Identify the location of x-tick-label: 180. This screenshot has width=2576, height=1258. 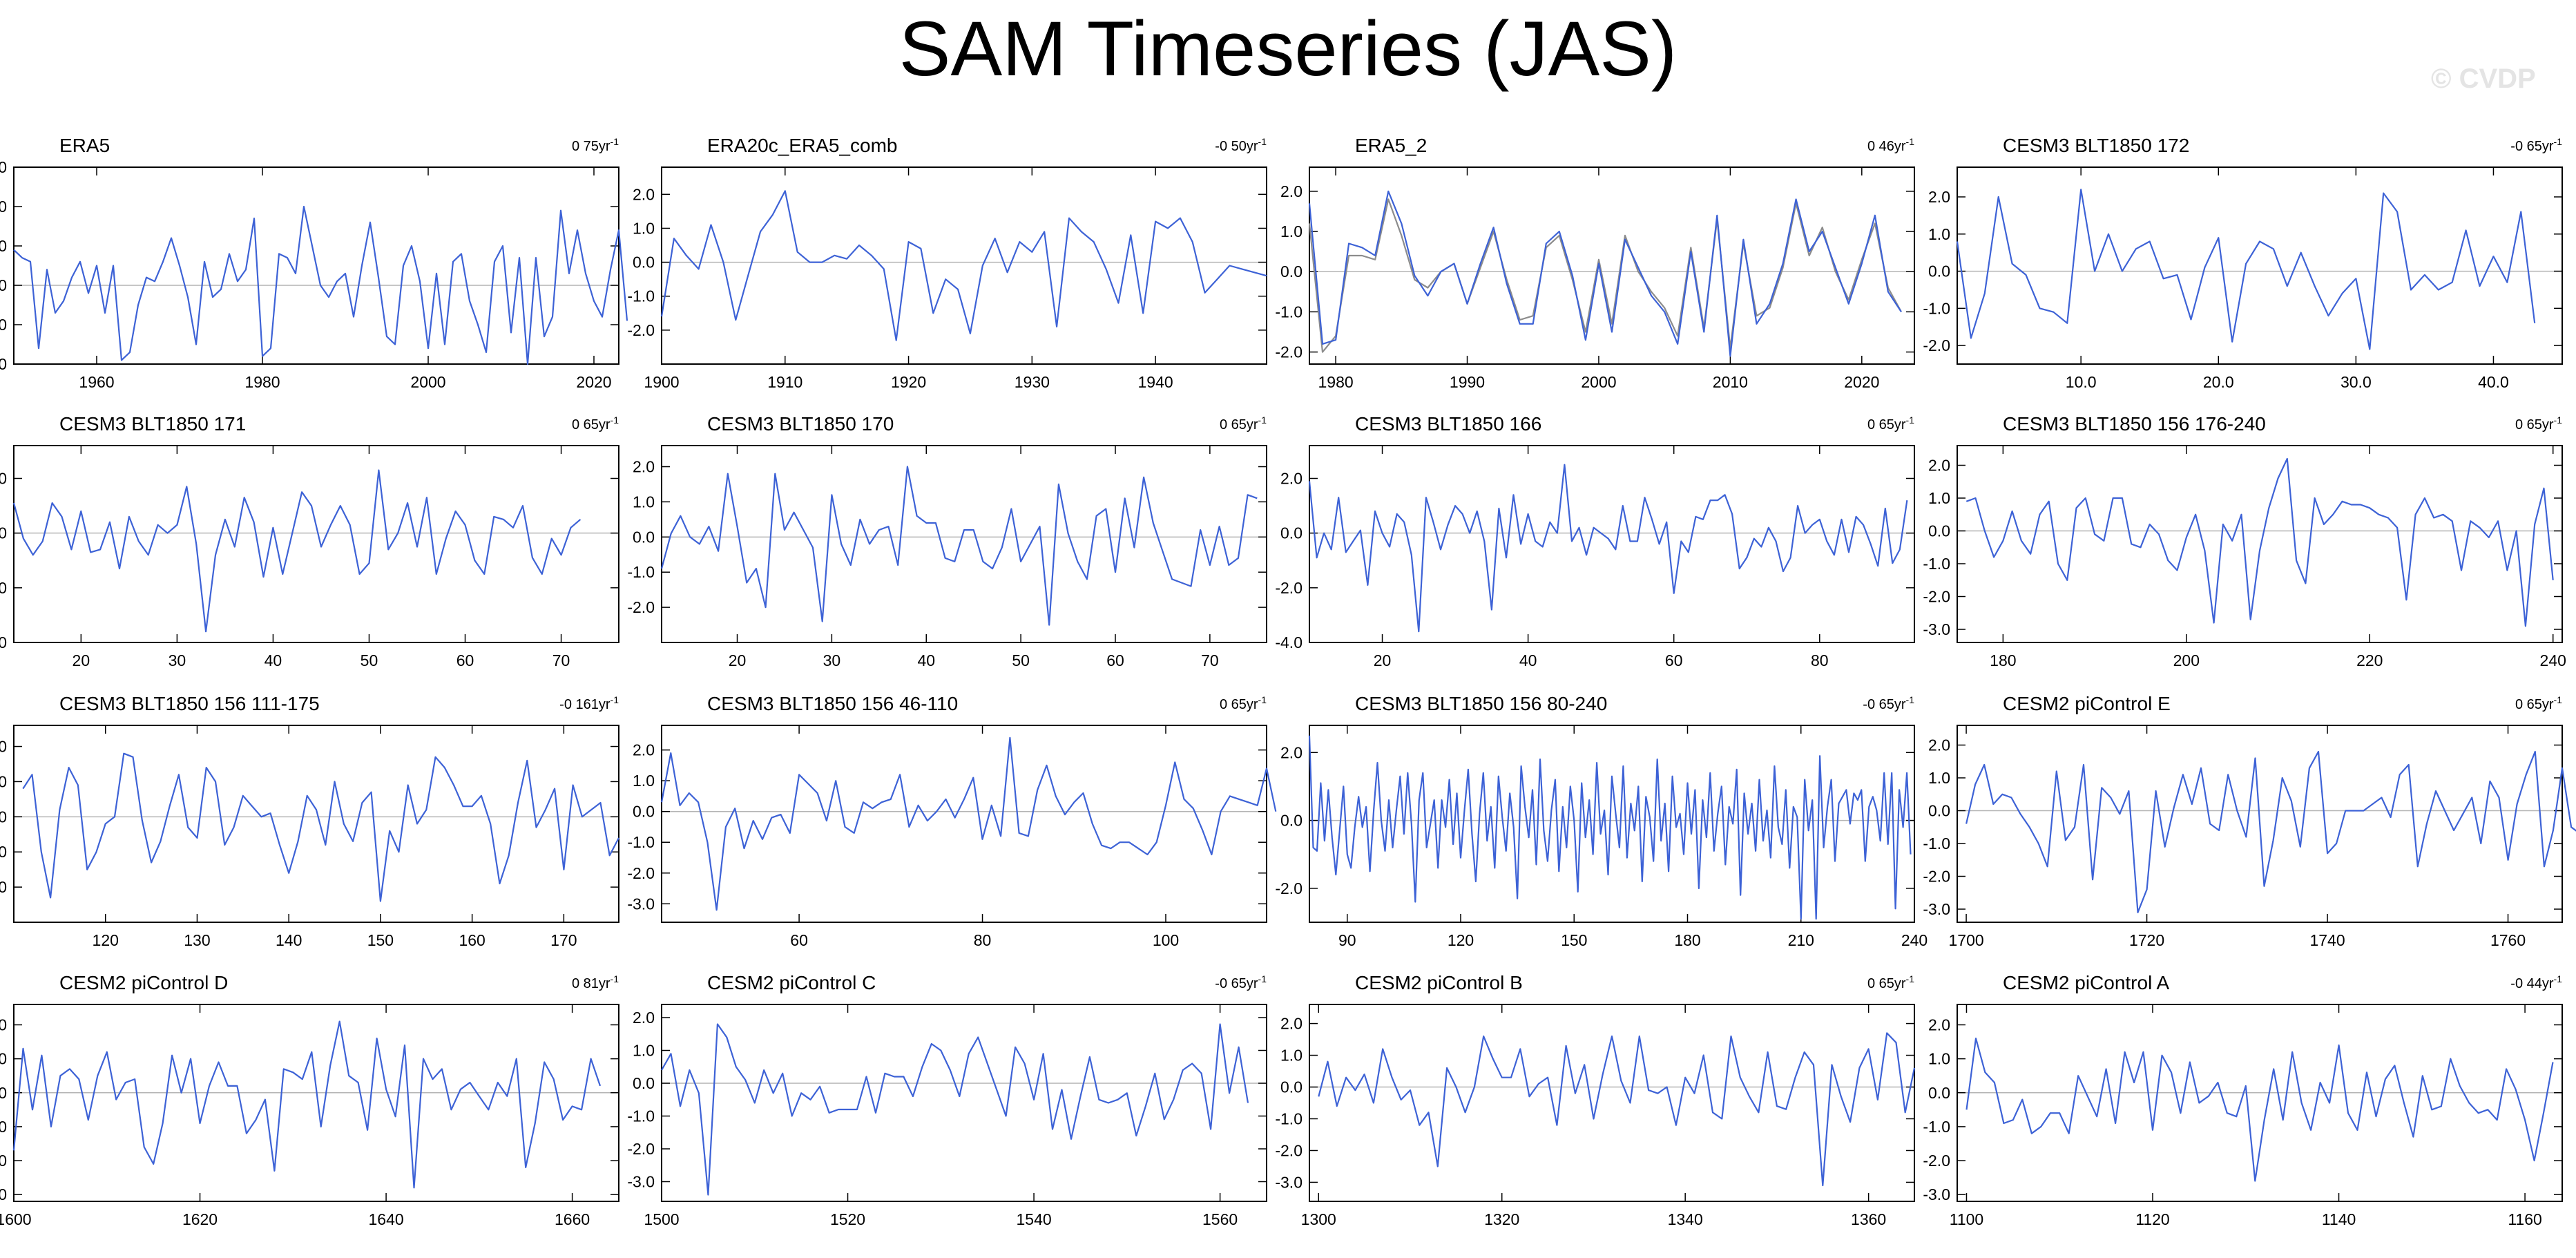
(2003, 660).